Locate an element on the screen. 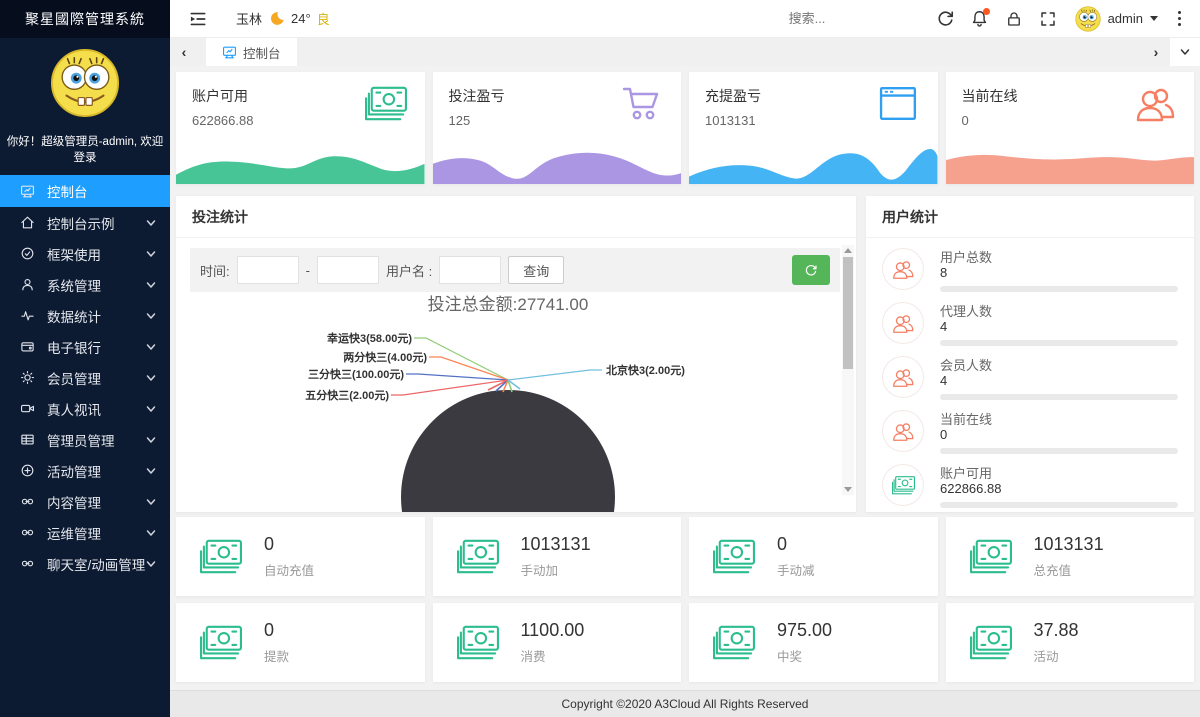 Image resolution: width=1200 pixels, height=717 pixels. sidebar-item-framework: 框架使用 is located at coordinates (85, 253).